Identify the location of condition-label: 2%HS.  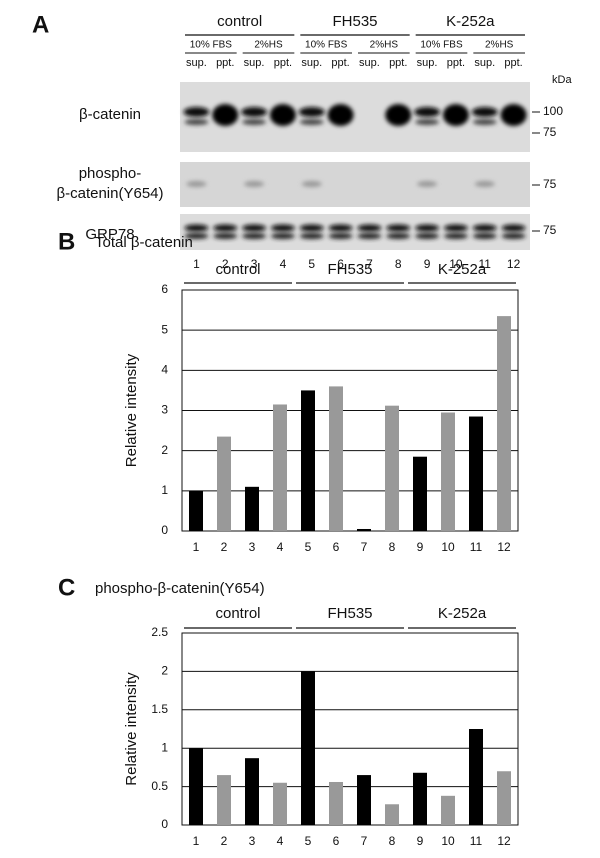
(384, 45).